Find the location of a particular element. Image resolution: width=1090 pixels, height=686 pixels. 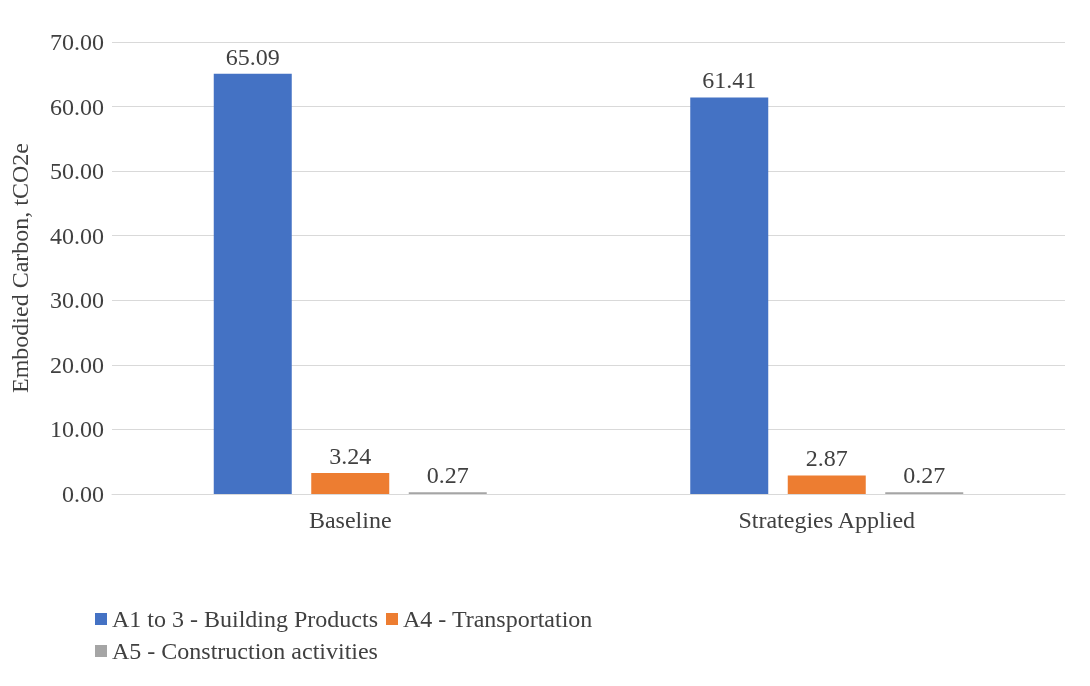

legend-label: A1 to 3 - Building Products is located at coordinates (245, 619).